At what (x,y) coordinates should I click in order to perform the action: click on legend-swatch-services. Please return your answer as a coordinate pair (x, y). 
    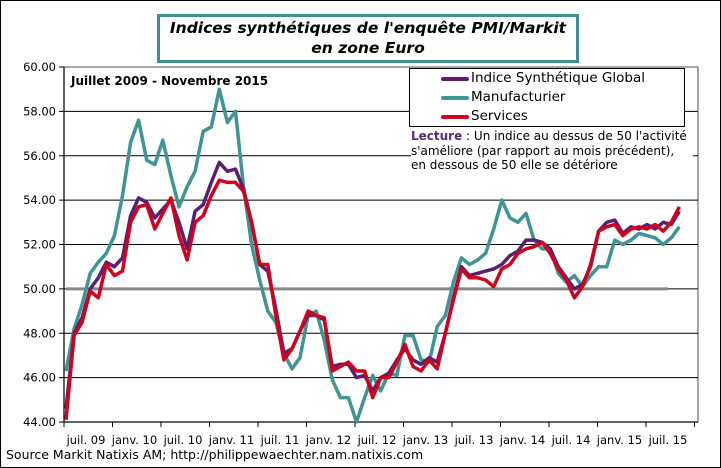
    Looking at the image, I should click on (455, 117).